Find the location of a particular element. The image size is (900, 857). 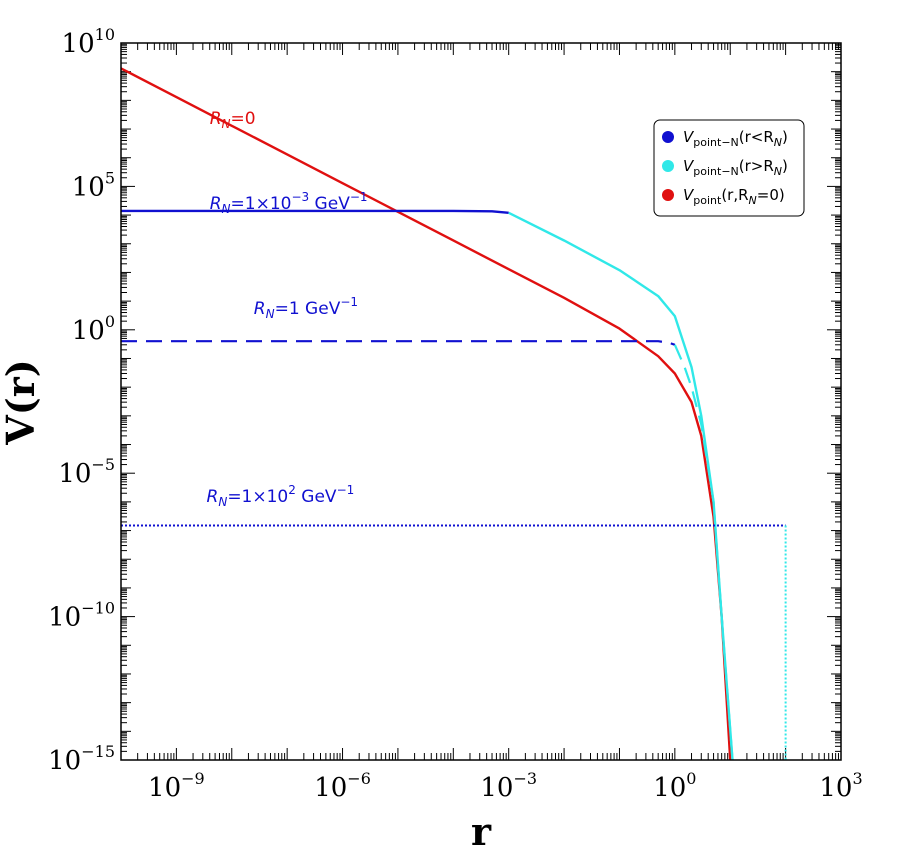

legend-entry: Vpoint(r,RN=0) is located at coordinates (734, 196).